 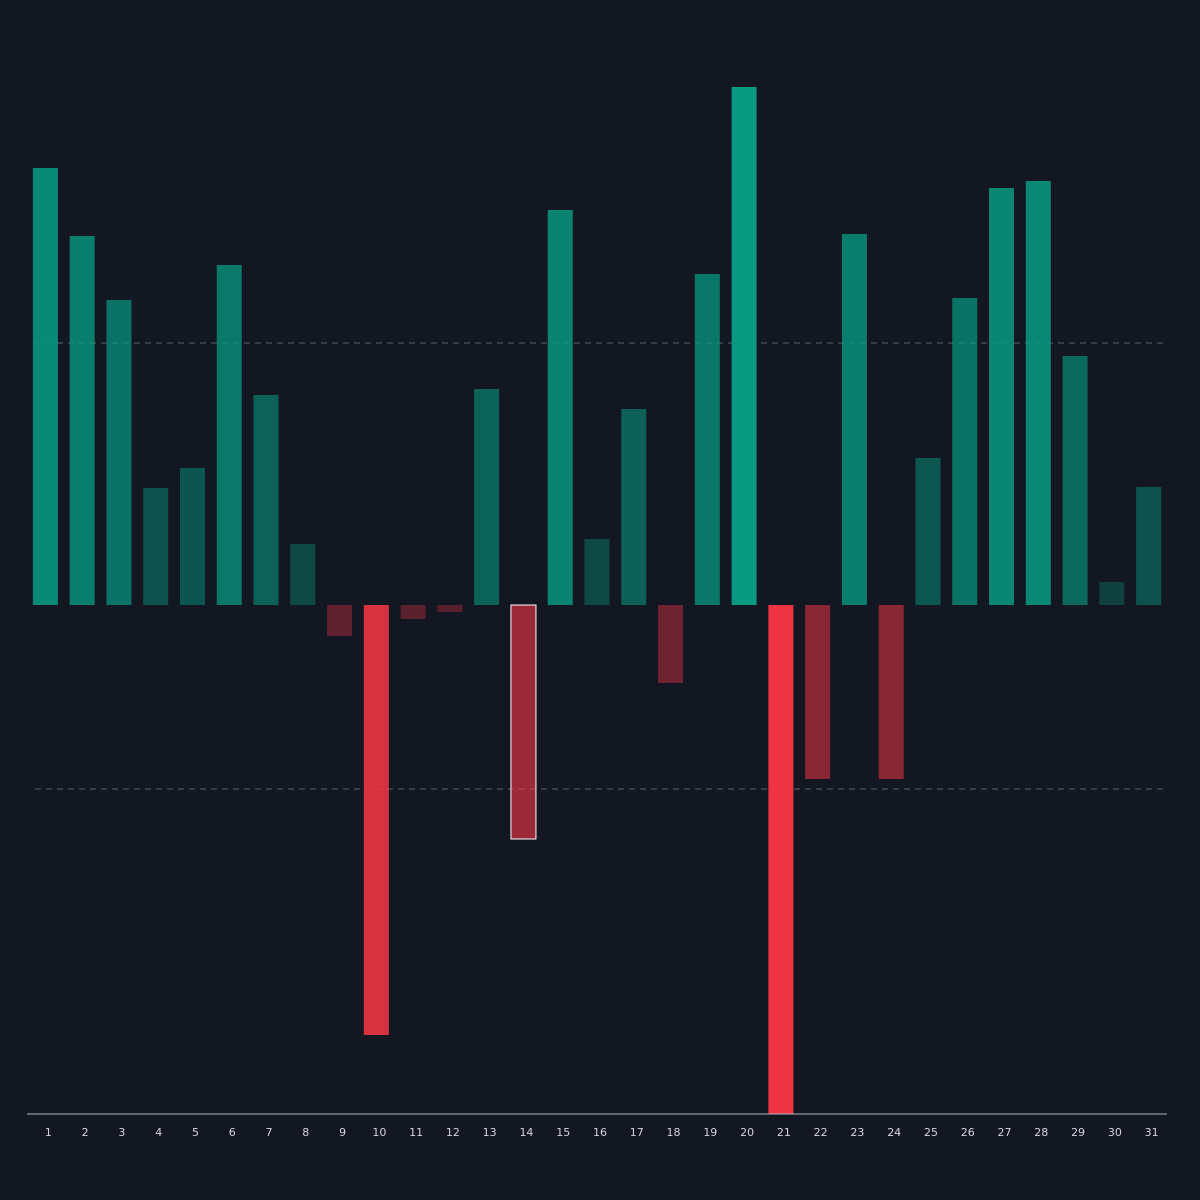 What do you see at coordinates (269, 1132) in the screenshot?
I see `x-tick-label: 7` at bounding box center [269, 1132].